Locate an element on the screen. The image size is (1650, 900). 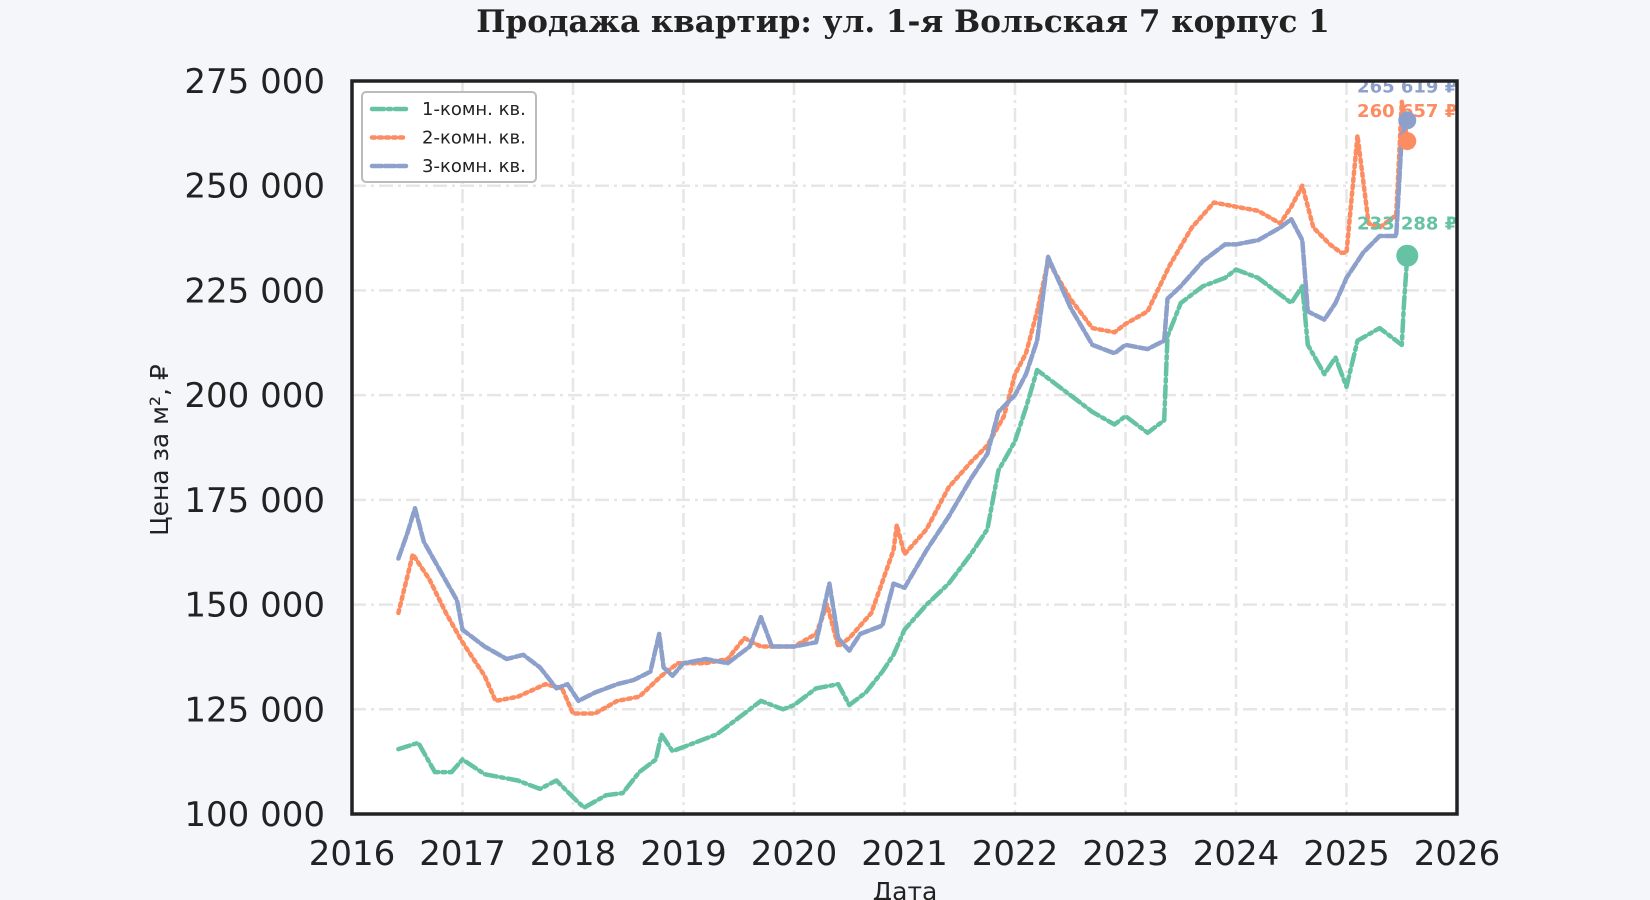
legend: 1-комн. кв. 2-комн. кв. 3-комн. кв. is located at coordinates (449, 137).